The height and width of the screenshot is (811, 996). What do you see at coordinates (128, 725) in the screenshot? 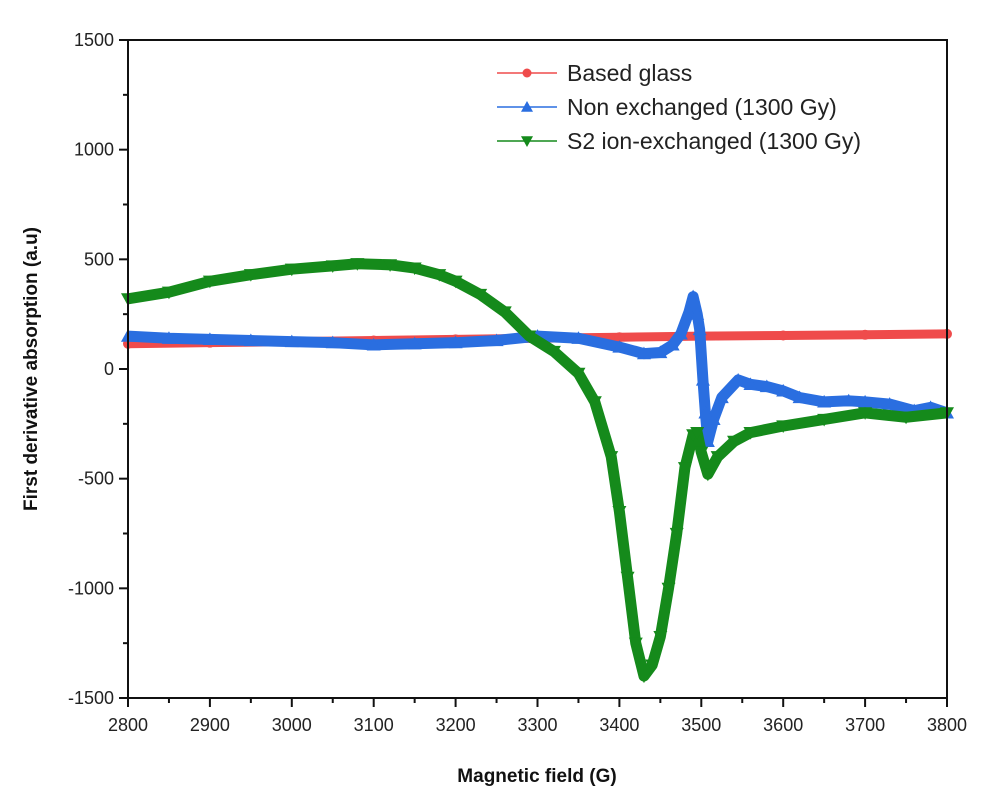
I see `x-tick-label: 2800` at bounding box center [128, 725].